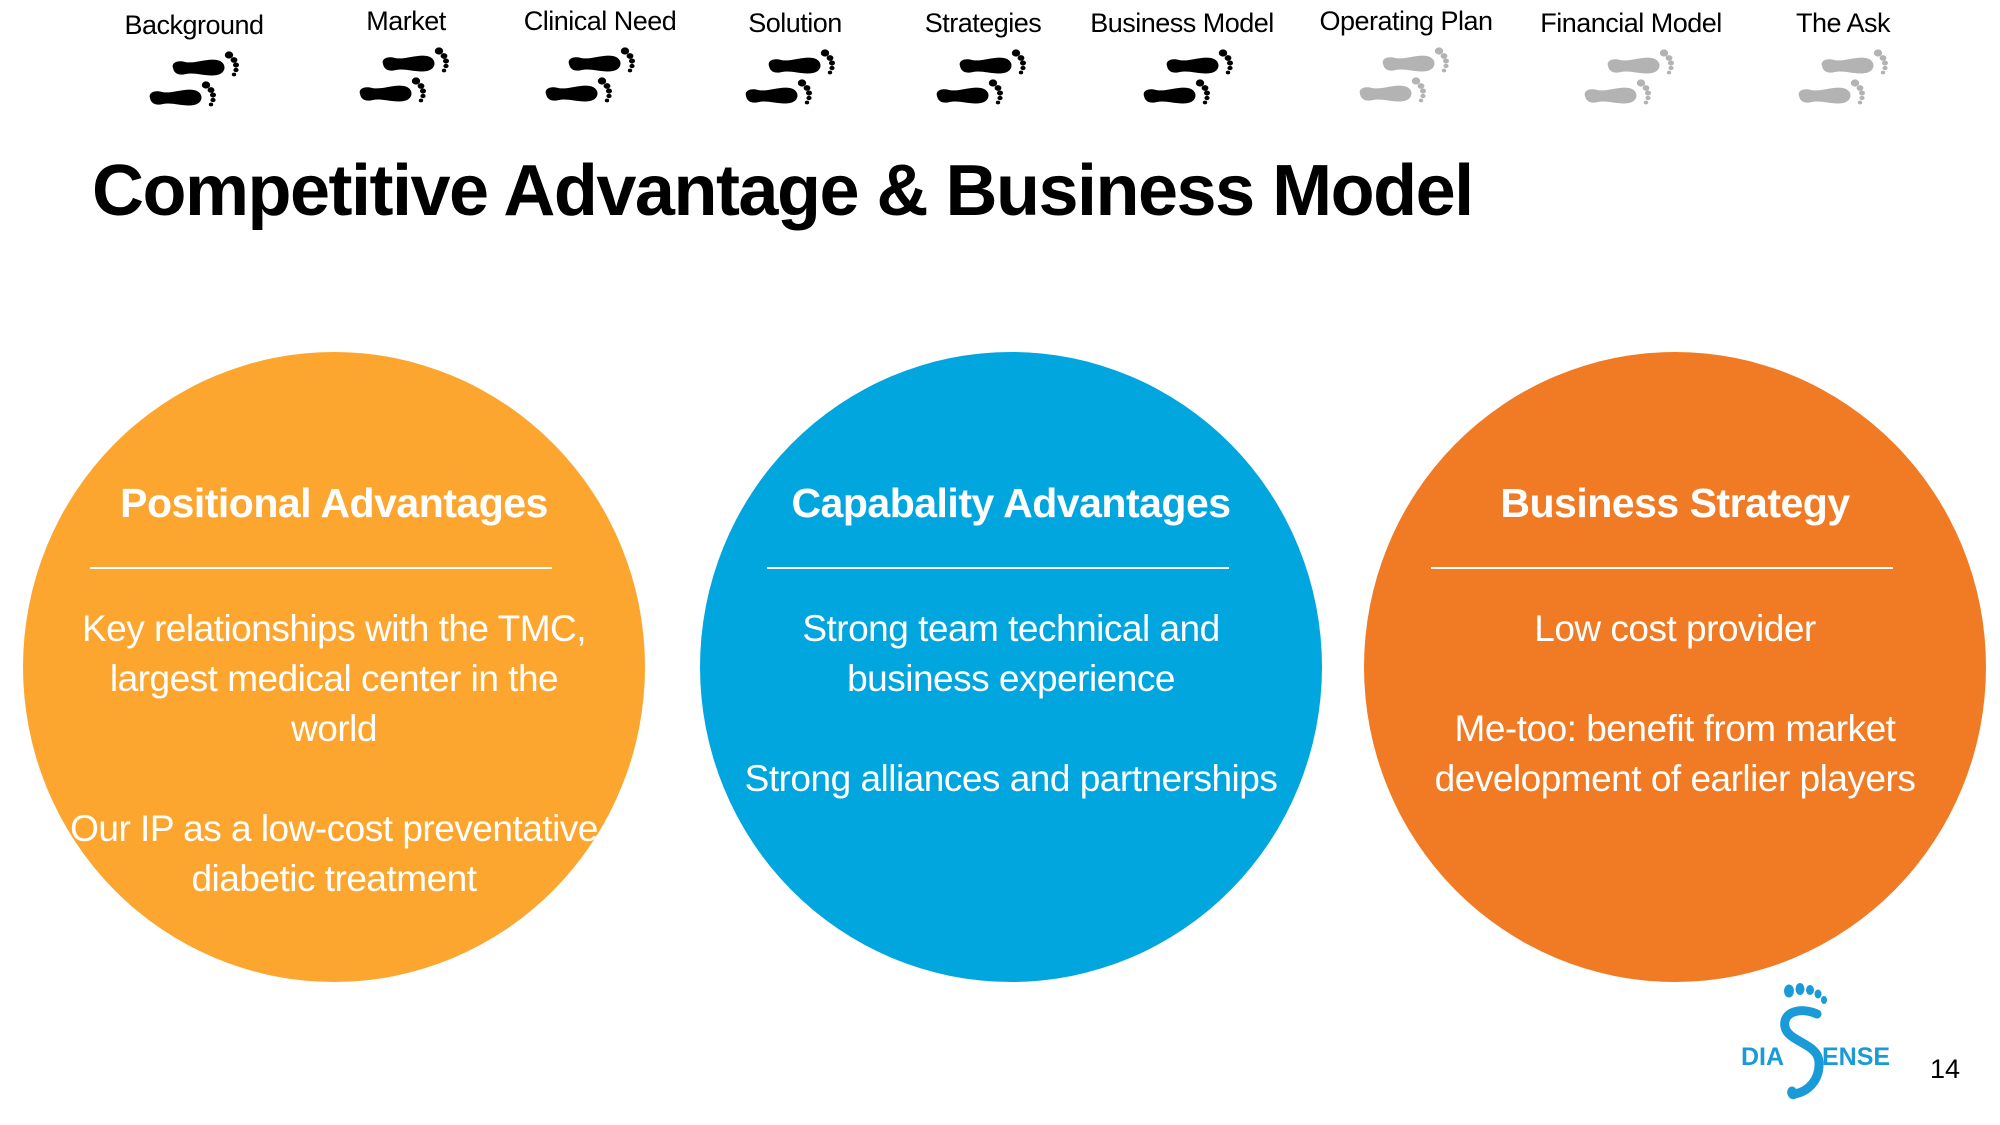 Image resolution: width=2000 pixels, height=1125 pixels. I want to click on step-business-model: Business Model, so click(1182, 59).